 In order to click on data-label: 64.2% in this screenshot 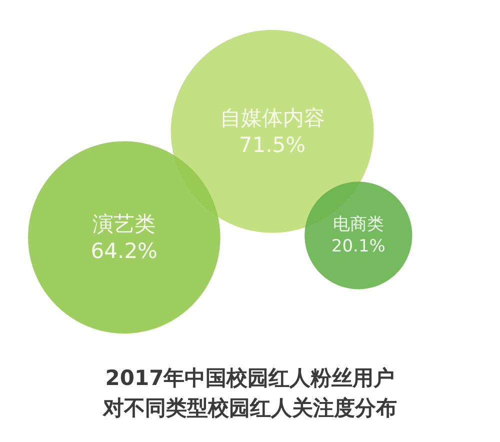, I will do `click(124, 250)`.